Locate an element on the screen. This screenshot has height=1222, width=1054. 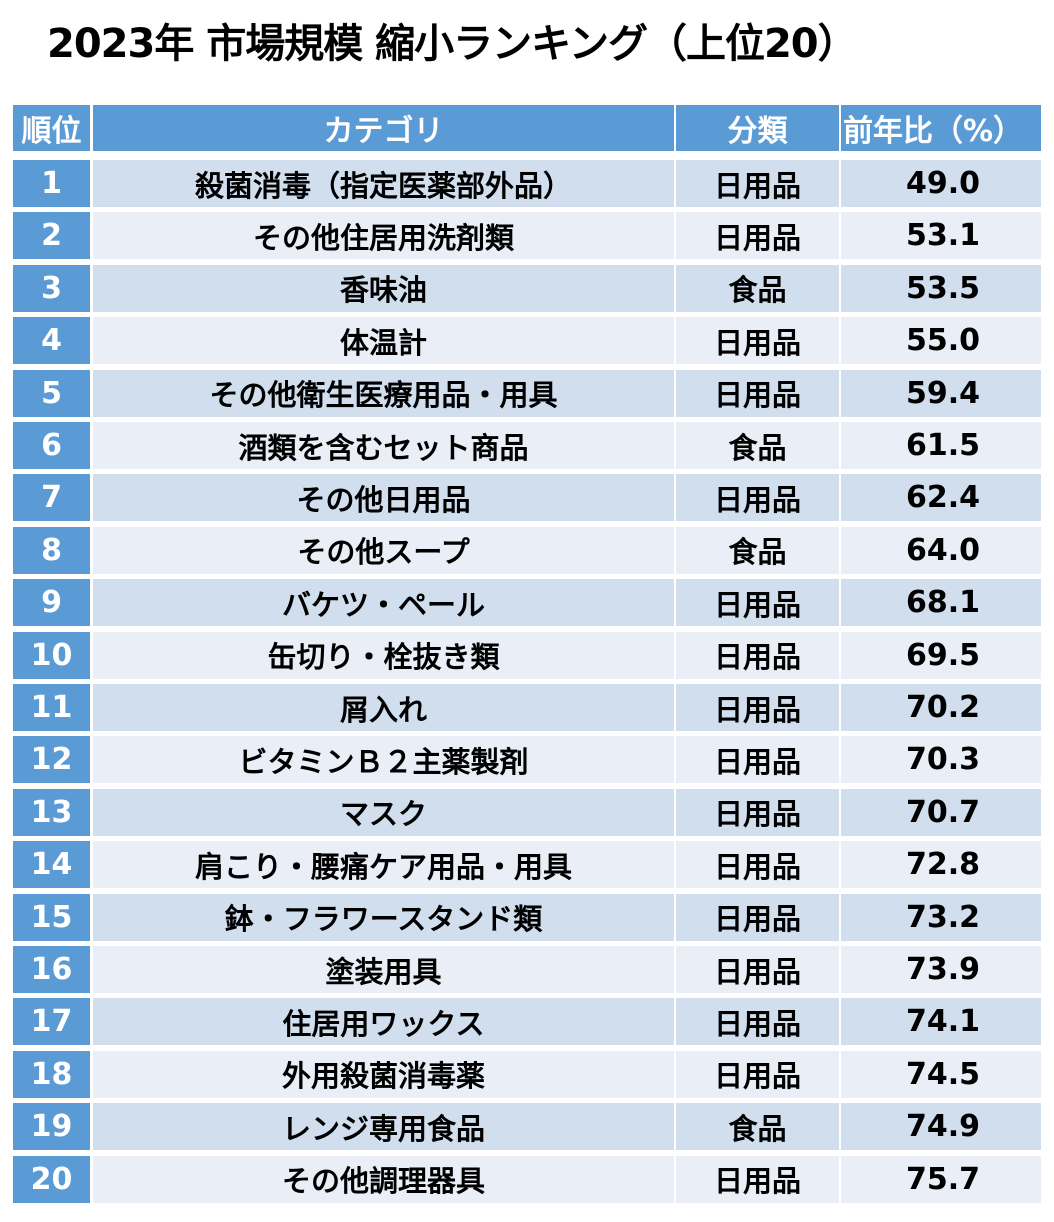
header-rank: 順位 is located at coordinates (51, 128).